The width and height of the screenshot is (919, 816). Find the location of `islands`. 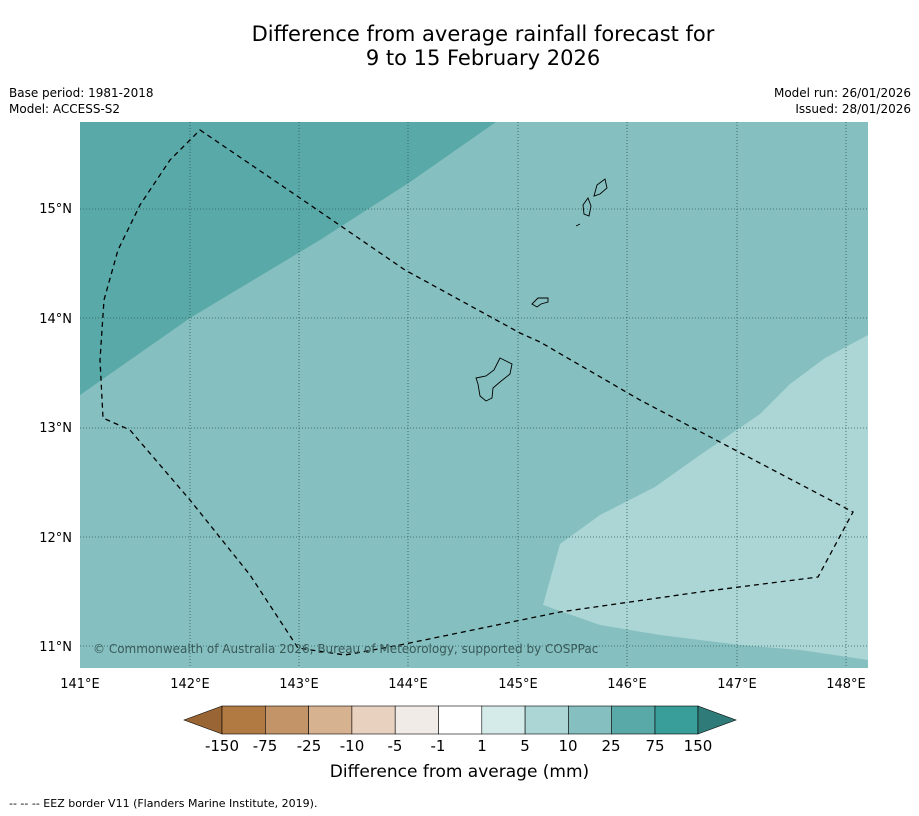

islands is located at coordinates (541, 290).